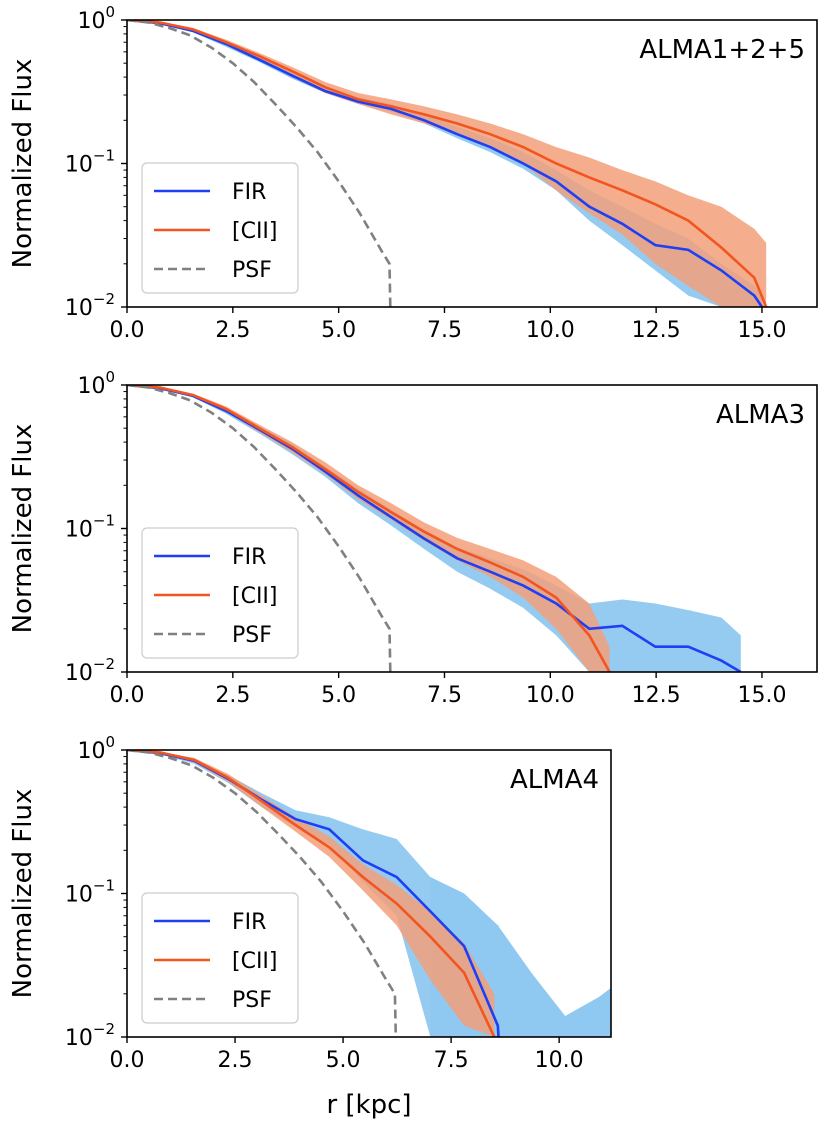 The height and width of the screenshot is (1127, 830). What do you see at coordinates (368, 1105) in the screenshot?
I see `x-axis-label: r [kpc]` at bounding box center [368, 1105].